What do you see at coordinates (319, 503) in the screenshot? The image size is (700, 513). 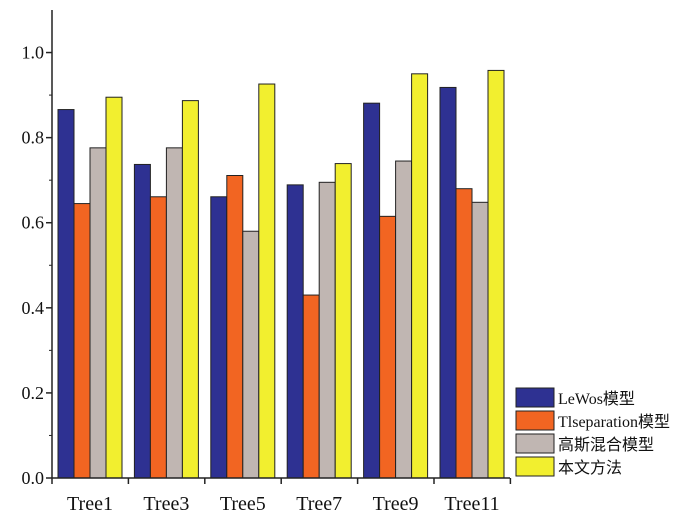 I see `x-tick-label: Tree7` at bounding box center [319, 503].